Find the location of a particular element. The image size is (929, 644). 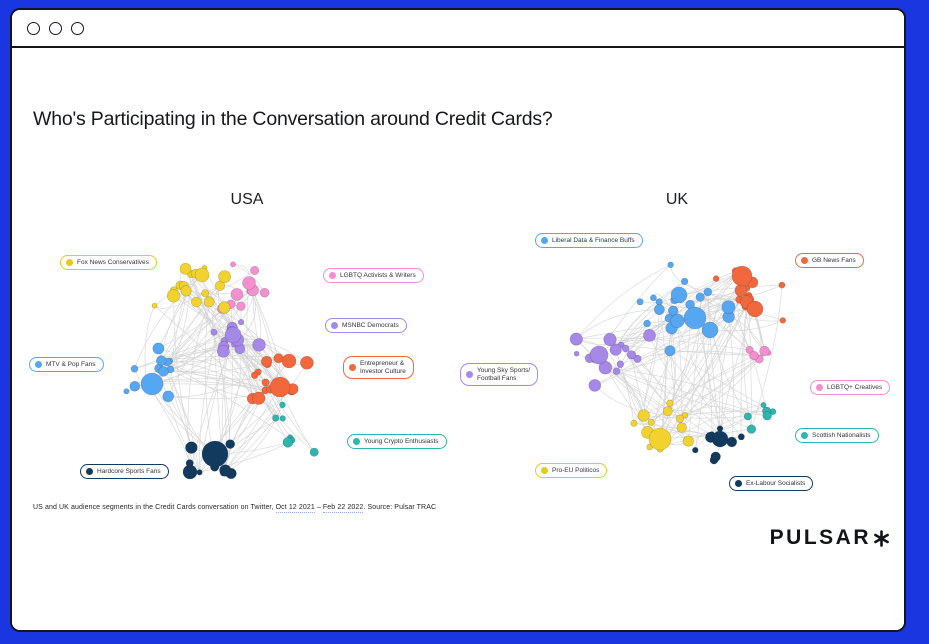

caption-dash: – is located at coordinates (318, 507).